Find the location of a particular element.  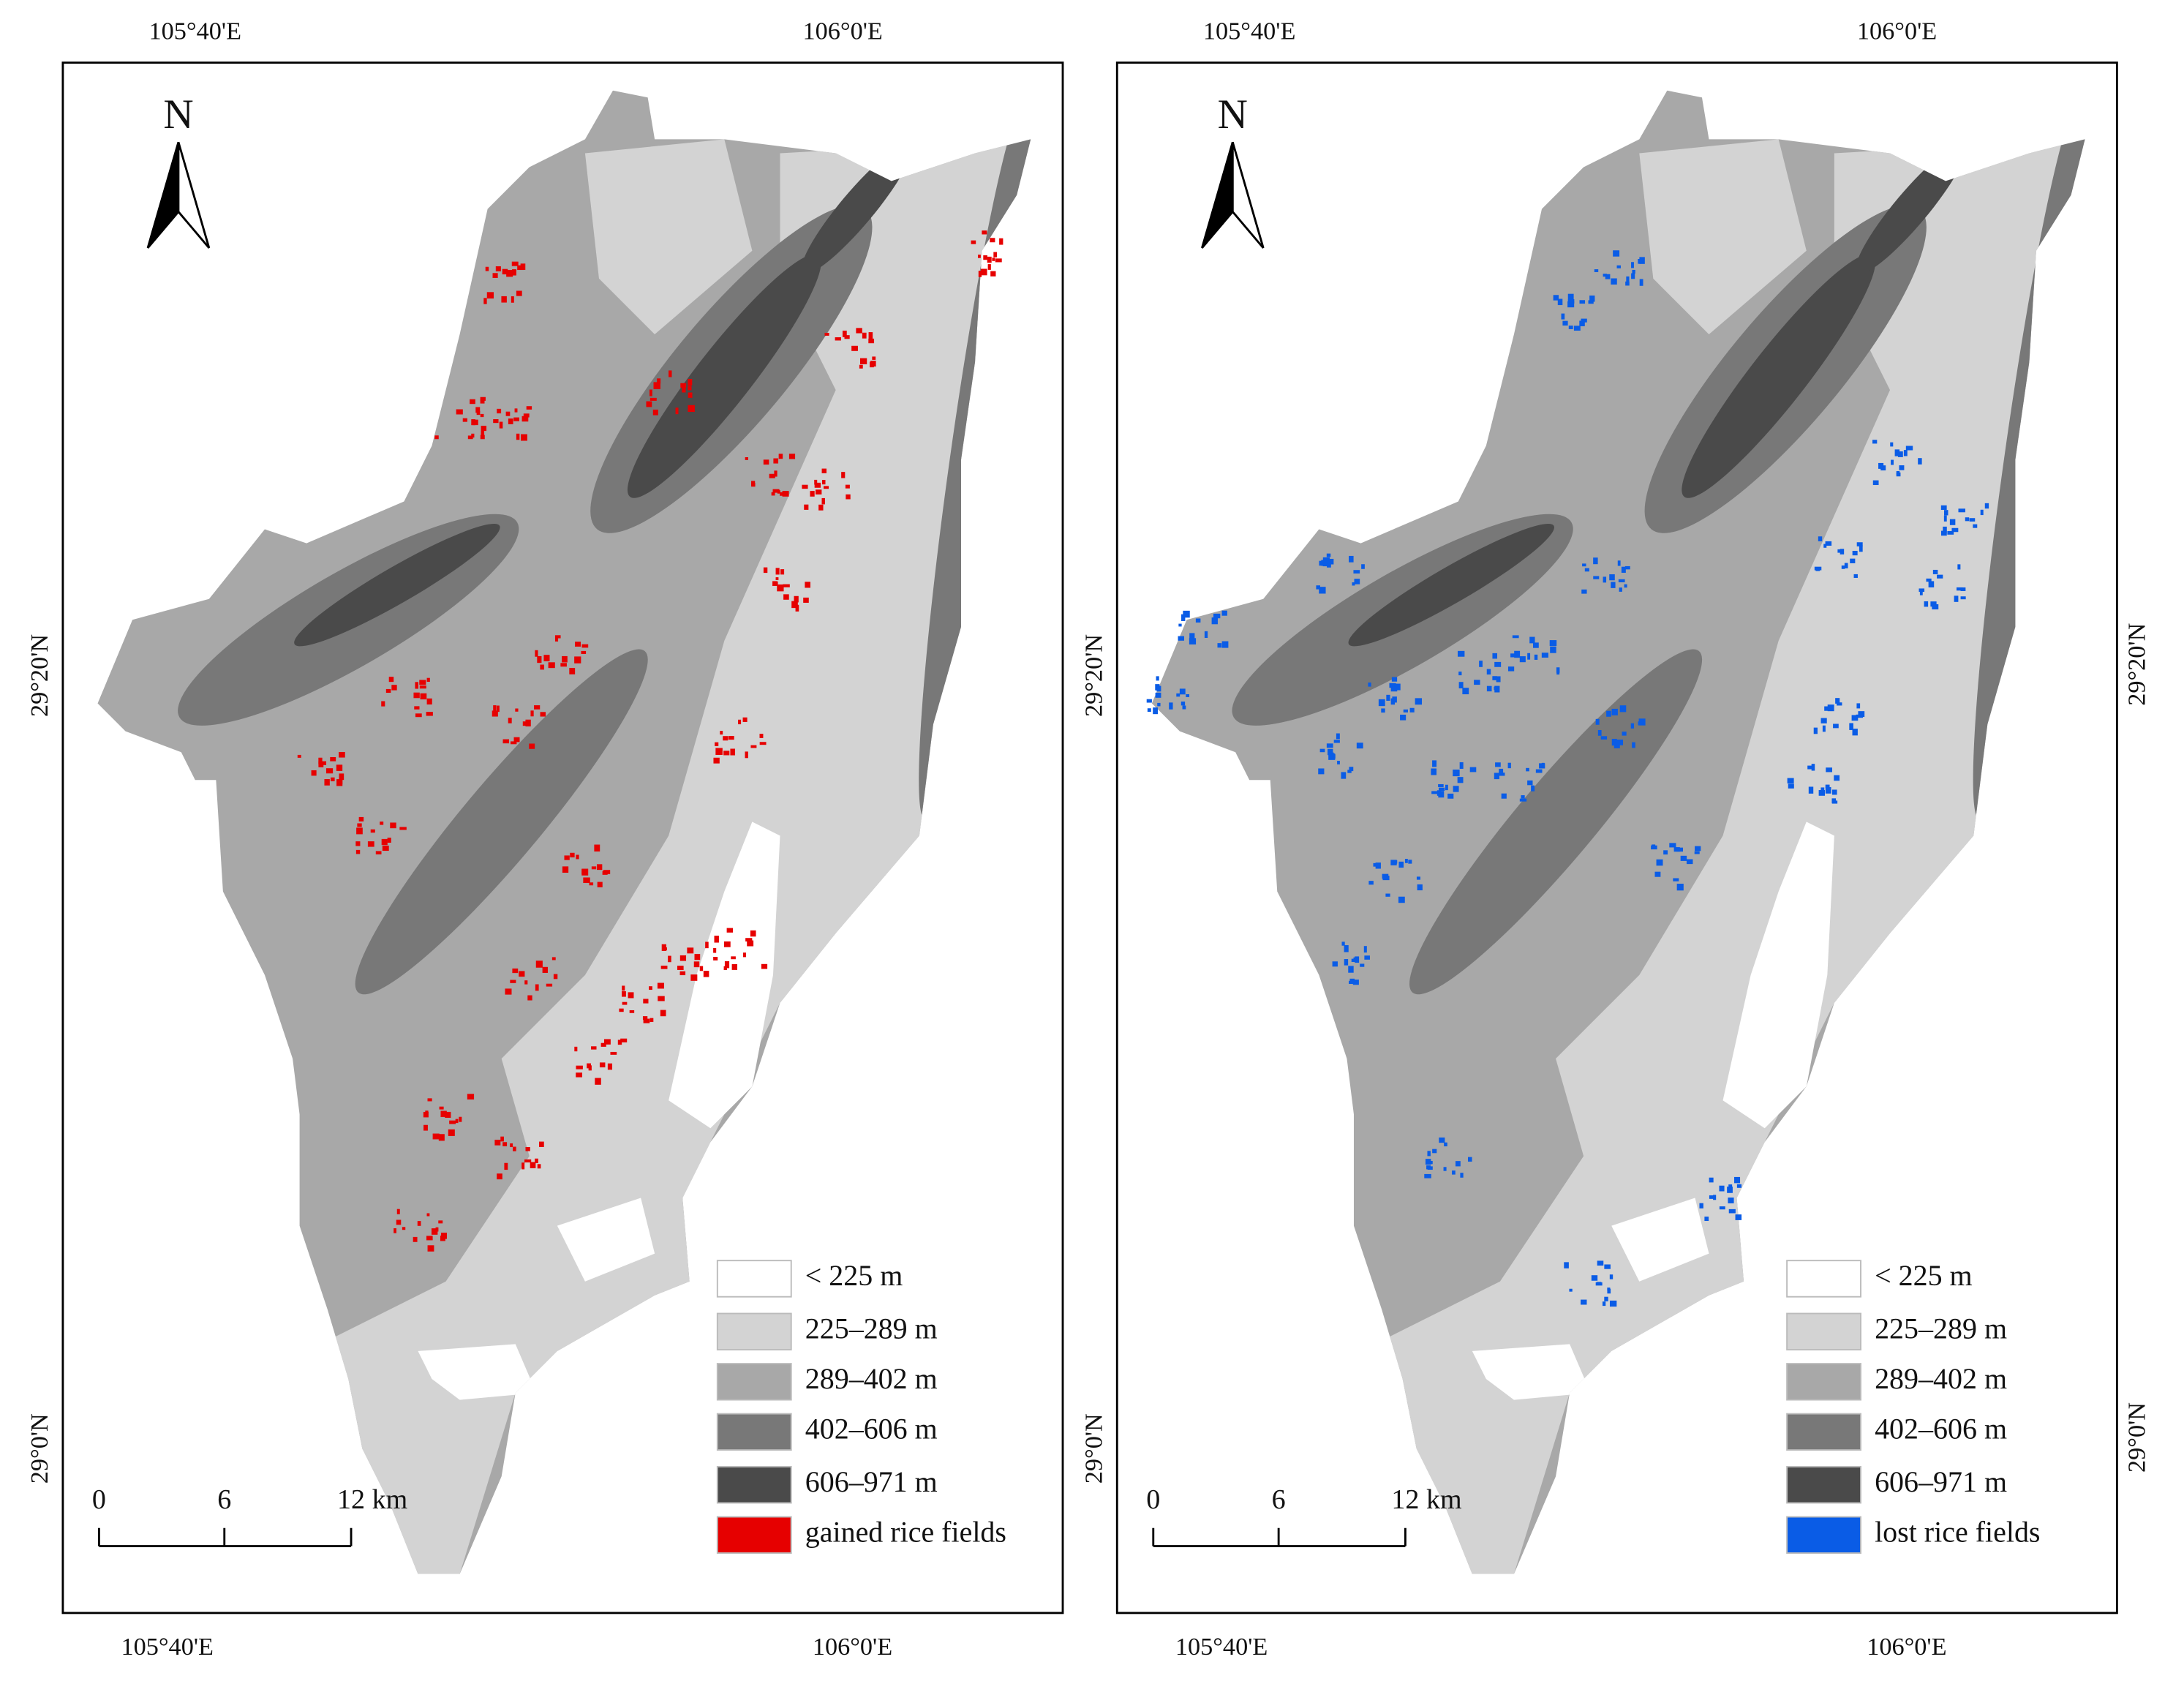

legend-label: lost rice fields is located at coordinates (1958, 1531).